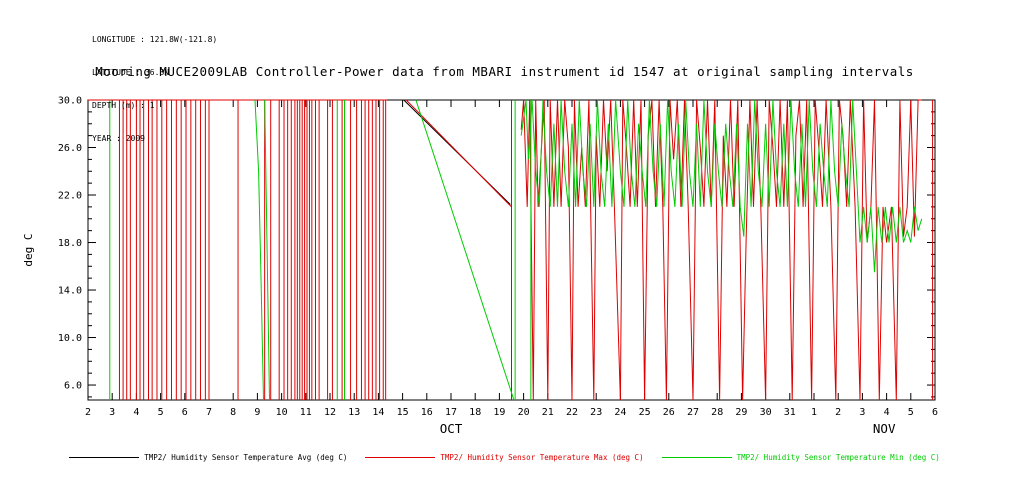 This screenshot has height=504, width=1009. I want to click on x-tick-label: 31, so click(790, 412).